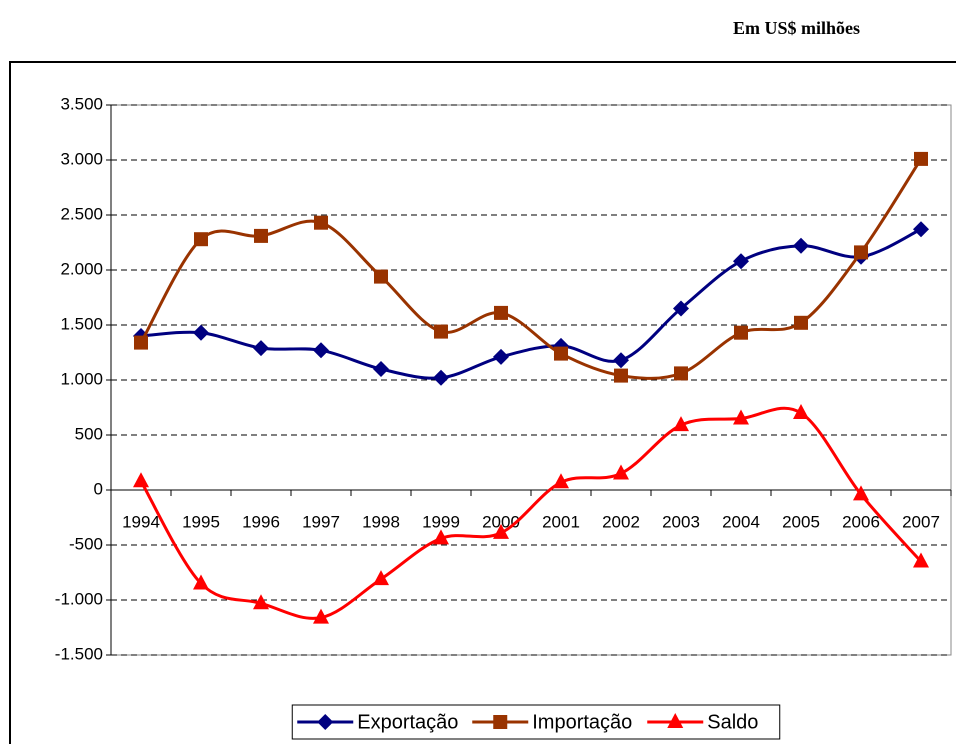  I want to click on x-tick-label: 2005, so click(801, 521).